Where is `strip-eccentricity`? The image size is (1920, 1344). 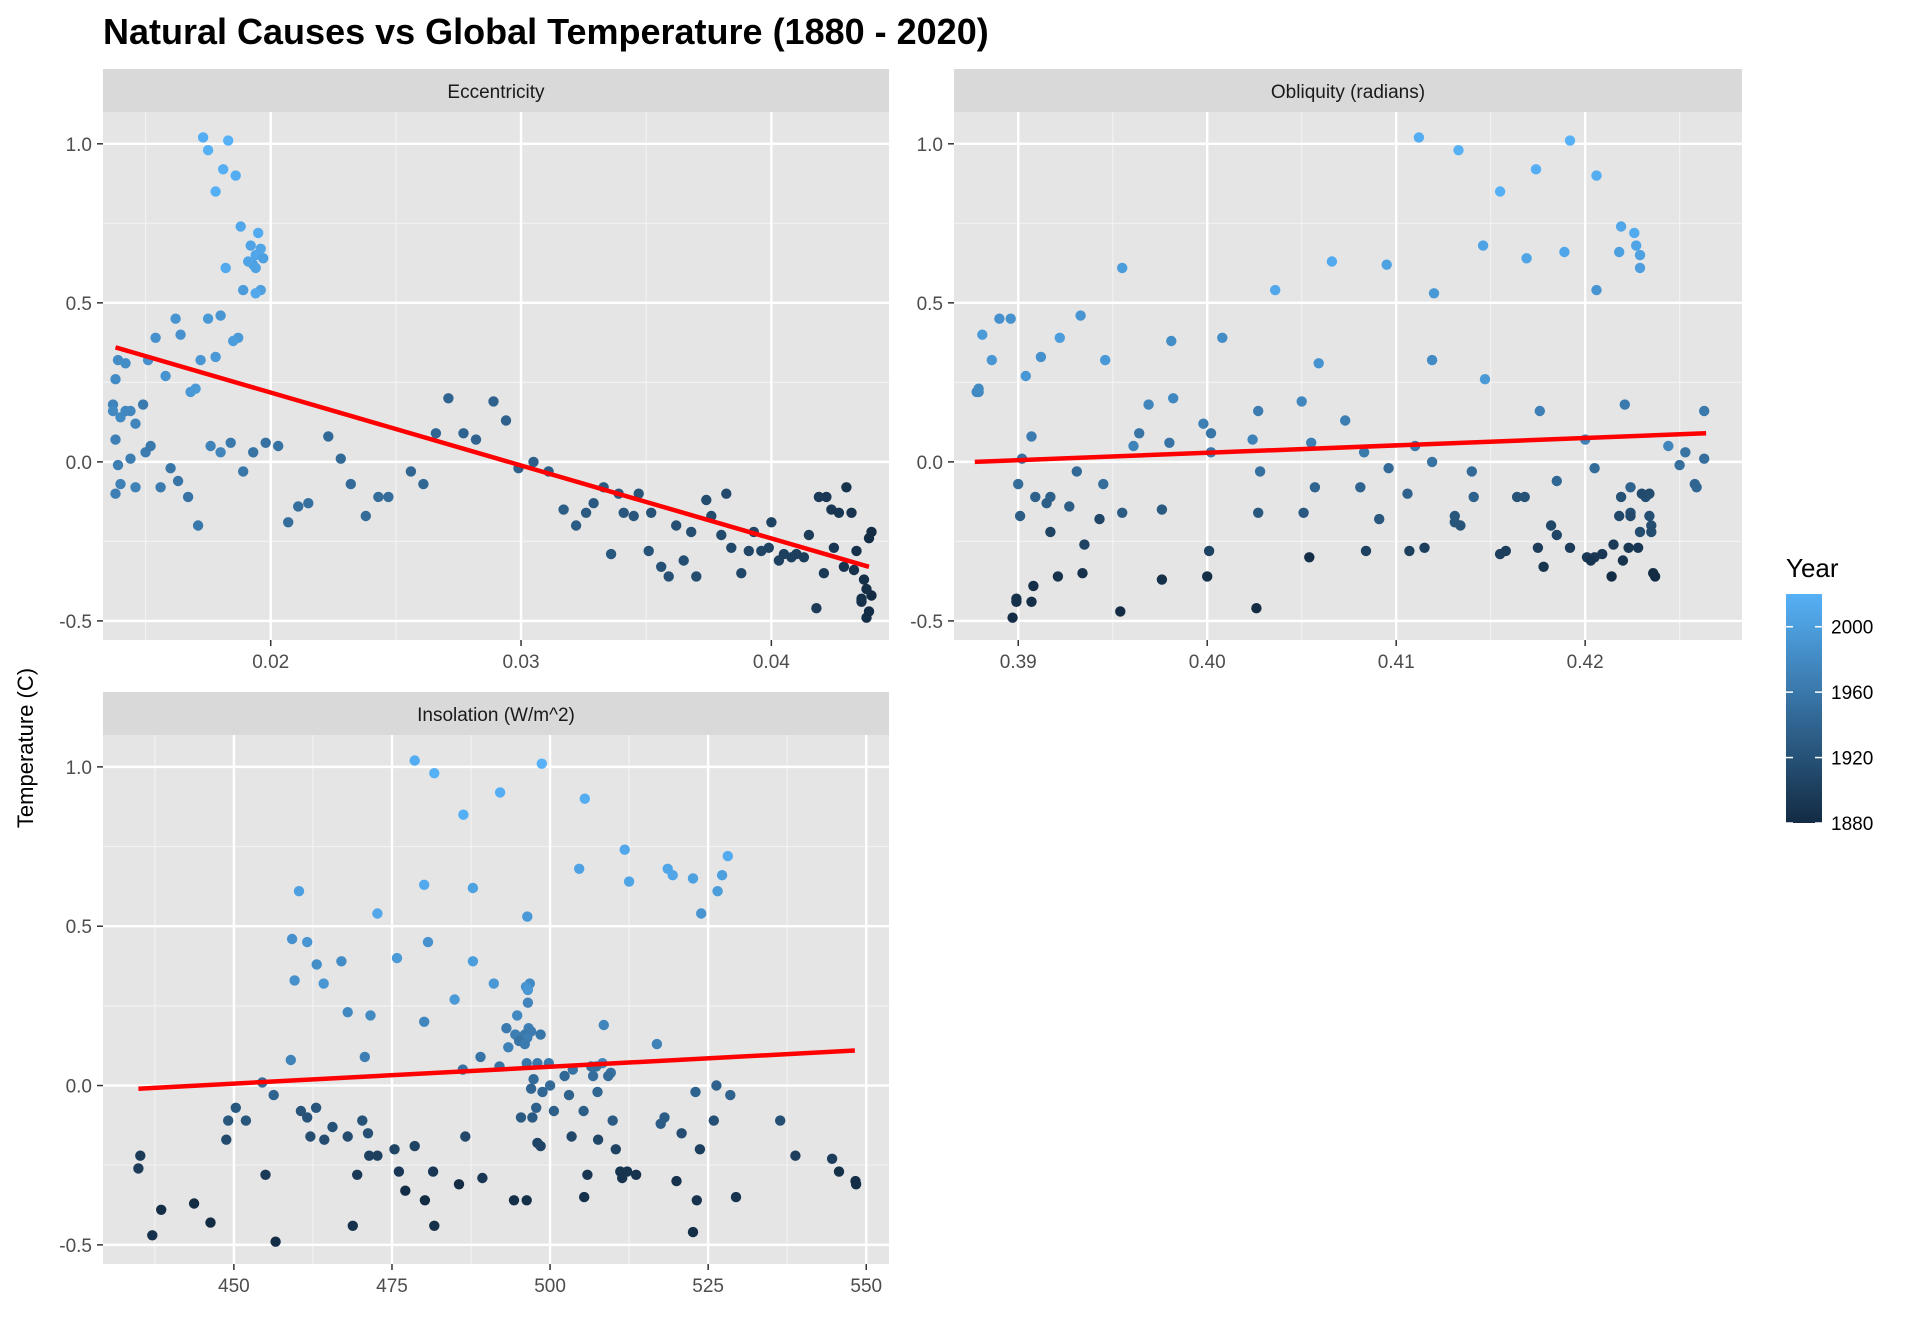
strip-eccentricity is located at coordinates (496, 90).